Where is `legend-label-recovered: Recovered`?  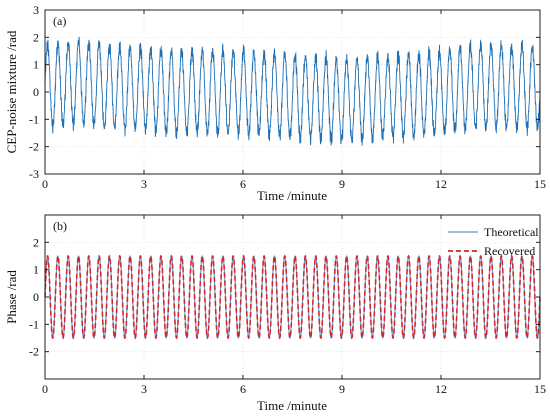 legend-label-recovered: Recovered is located at coordinates (509, 251).